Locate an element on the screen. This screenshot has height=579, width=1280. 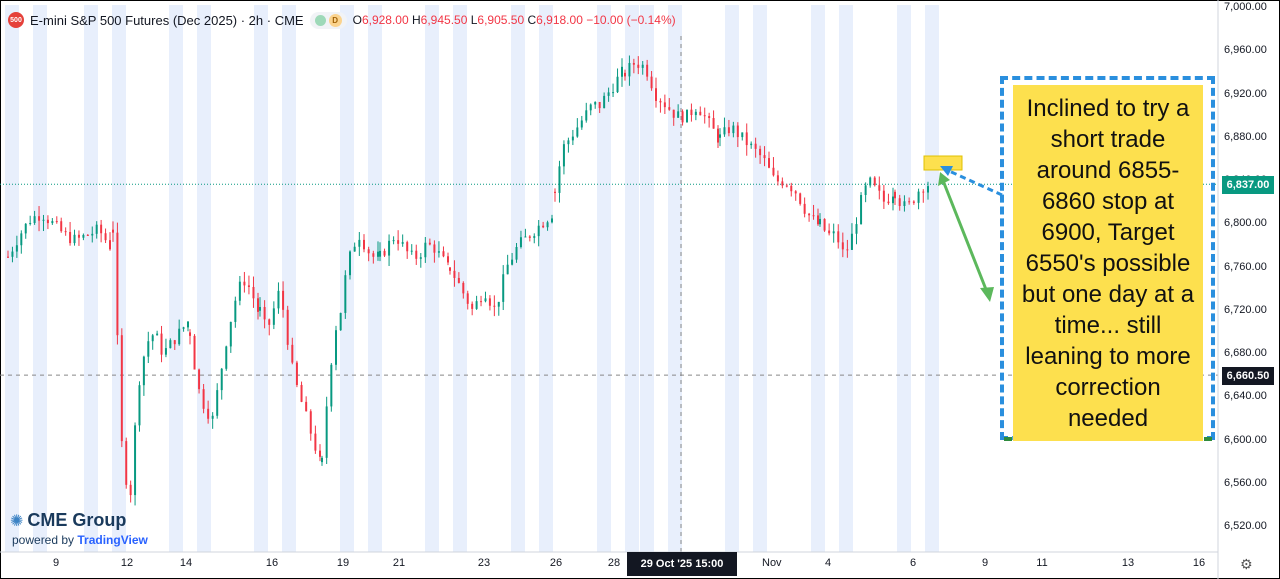
d-badge-icon: D is located at coordinates (335, 20).